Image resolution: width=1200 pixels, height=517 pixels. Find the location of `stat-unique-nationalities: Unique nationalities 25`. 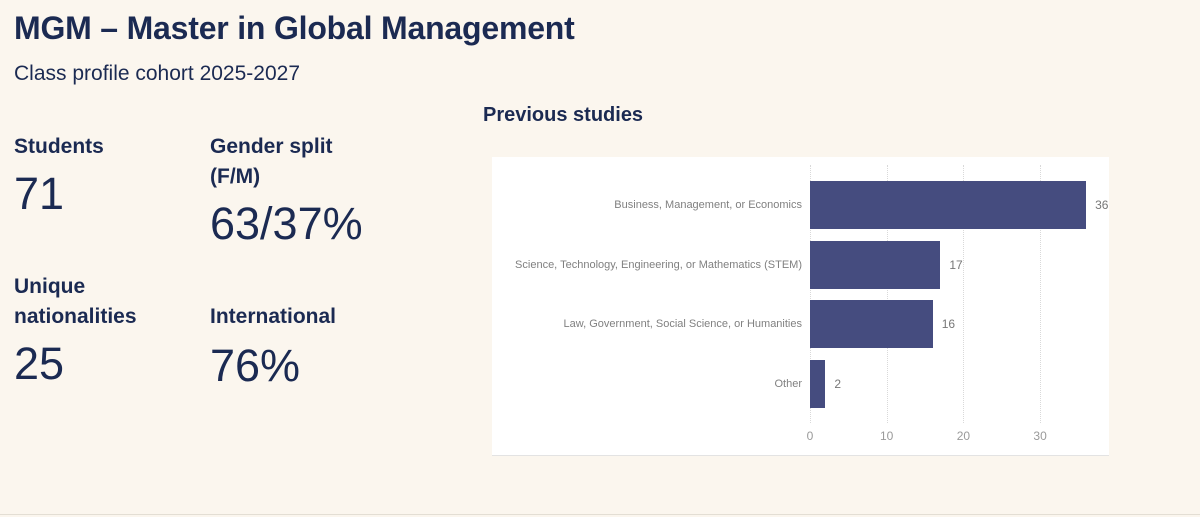

stat-unique-nationalities: Unique nationalities 25 is located at coordinates (96, 329).